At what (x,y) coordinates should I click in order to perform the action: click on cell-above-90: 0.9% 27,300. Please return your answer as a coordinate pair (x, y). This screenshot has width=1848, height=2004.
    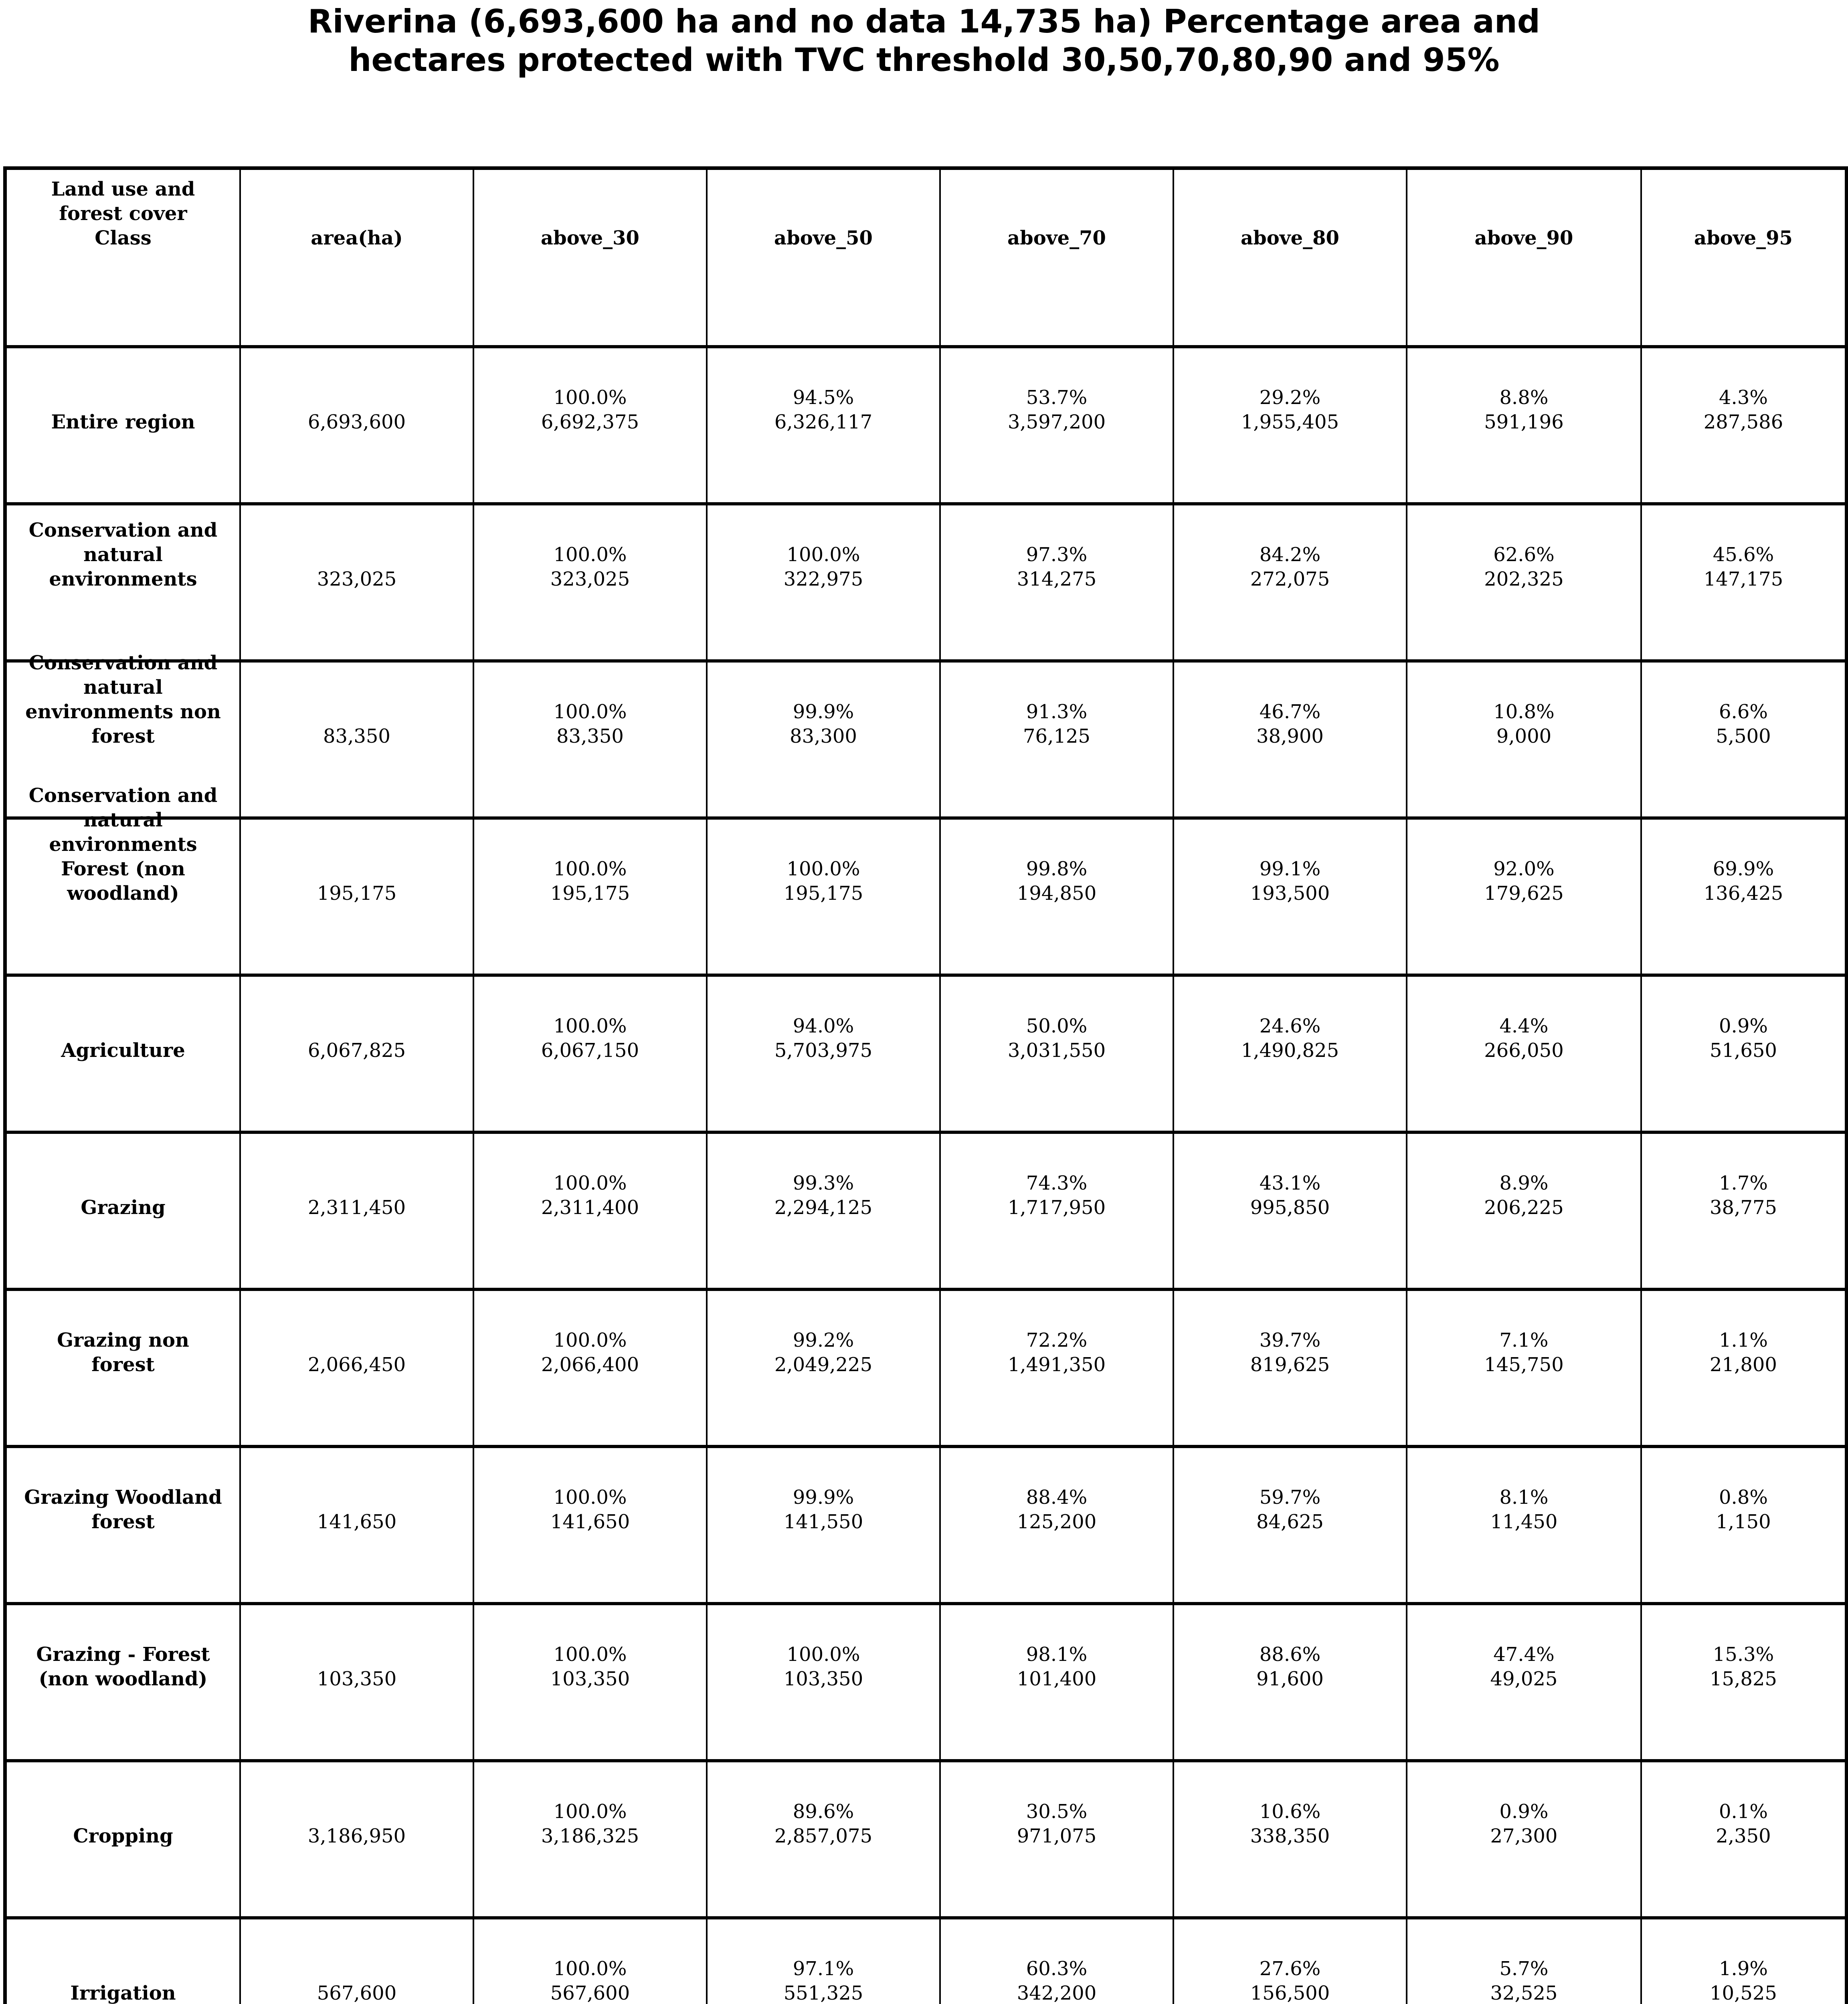
    Looking at the image, I should click on (1523, 1837).